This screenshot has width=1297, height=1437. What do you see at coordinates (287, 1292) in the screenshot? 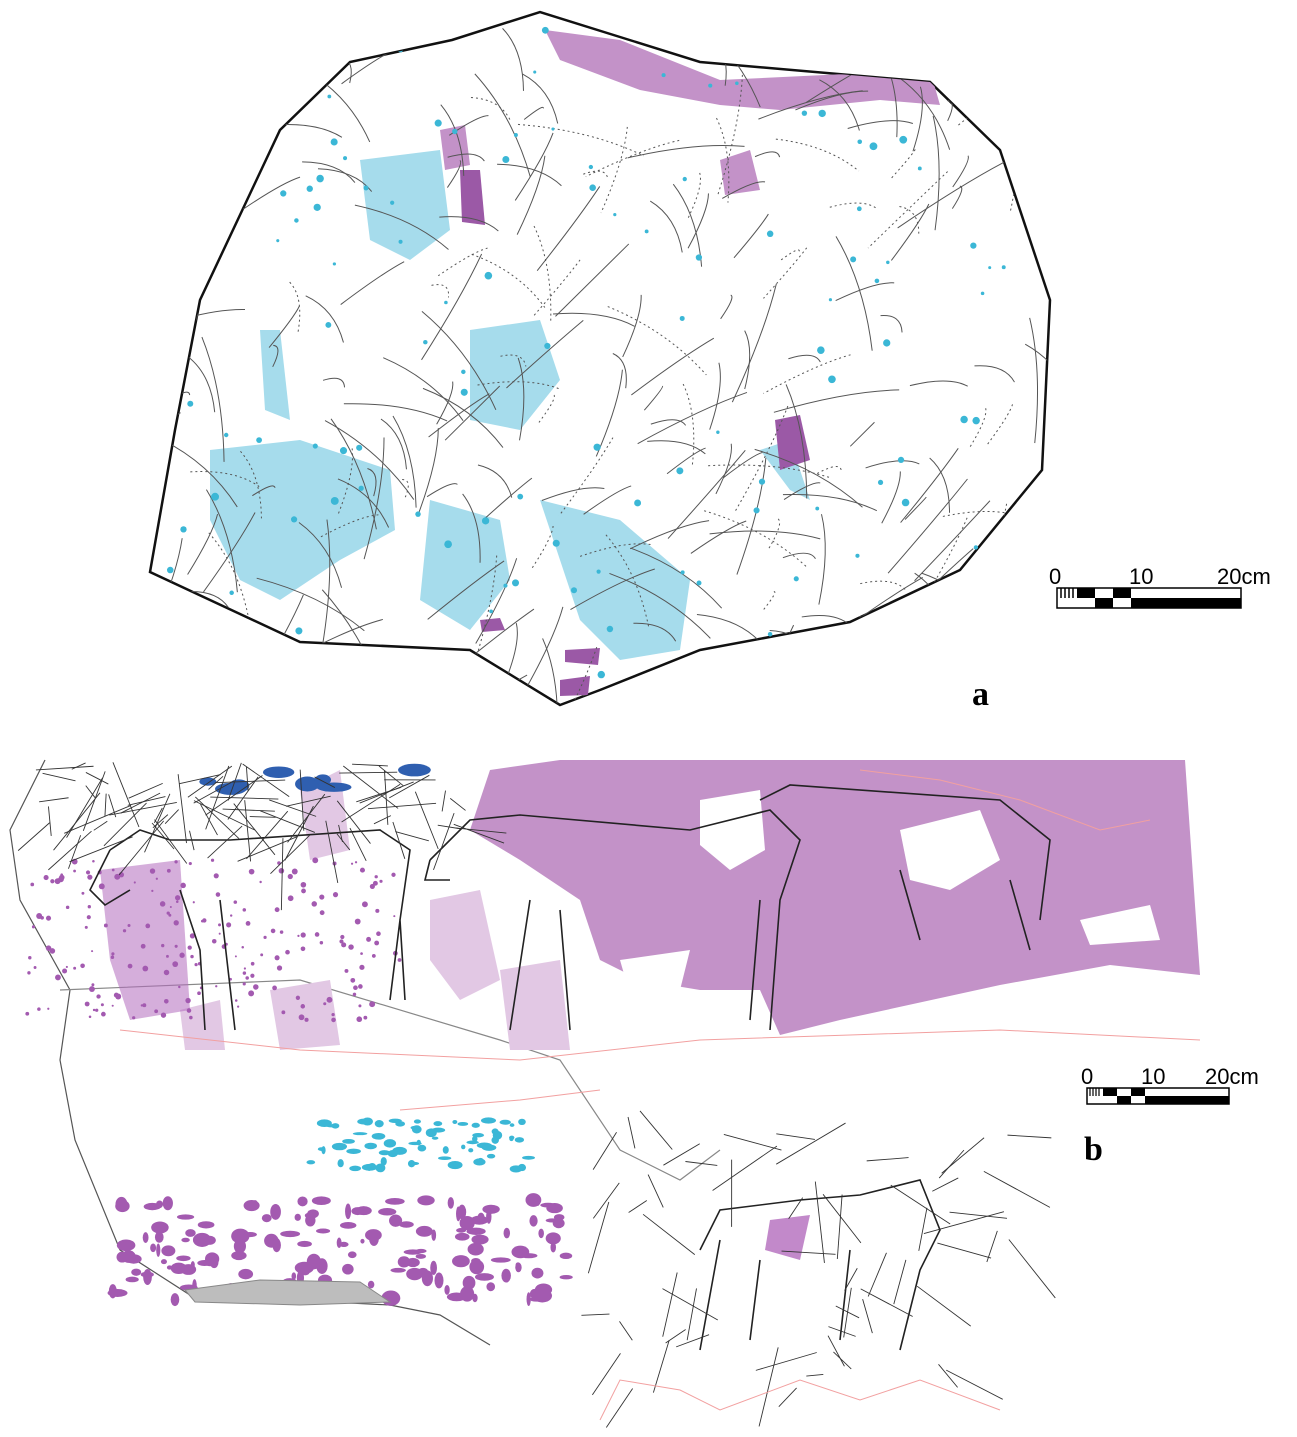
I see `stone-lump` at bounding box center [287, 1292].